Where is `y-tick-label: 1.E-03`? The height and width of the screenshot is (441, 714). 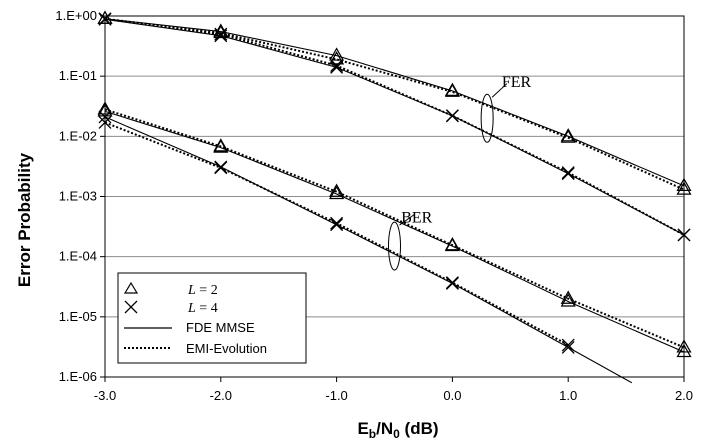
y-tick-label: 1.E-03 is located at coordinates (78, 196).